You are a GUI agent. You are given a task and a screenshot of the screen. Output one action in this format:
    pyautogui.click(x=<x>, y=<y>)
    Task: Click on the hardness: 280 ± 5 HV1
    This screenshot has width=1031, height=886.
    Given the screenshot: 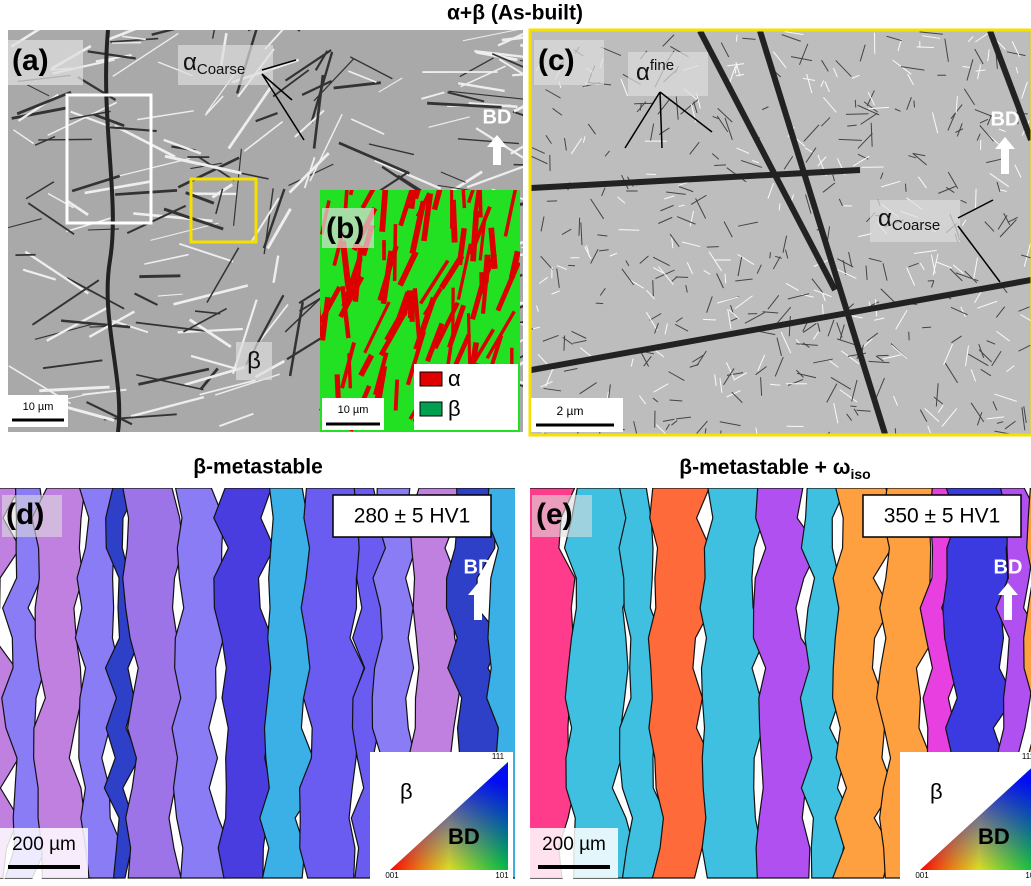 What is the action you would take?
    pyautogui.click(x=412, y=516)
    